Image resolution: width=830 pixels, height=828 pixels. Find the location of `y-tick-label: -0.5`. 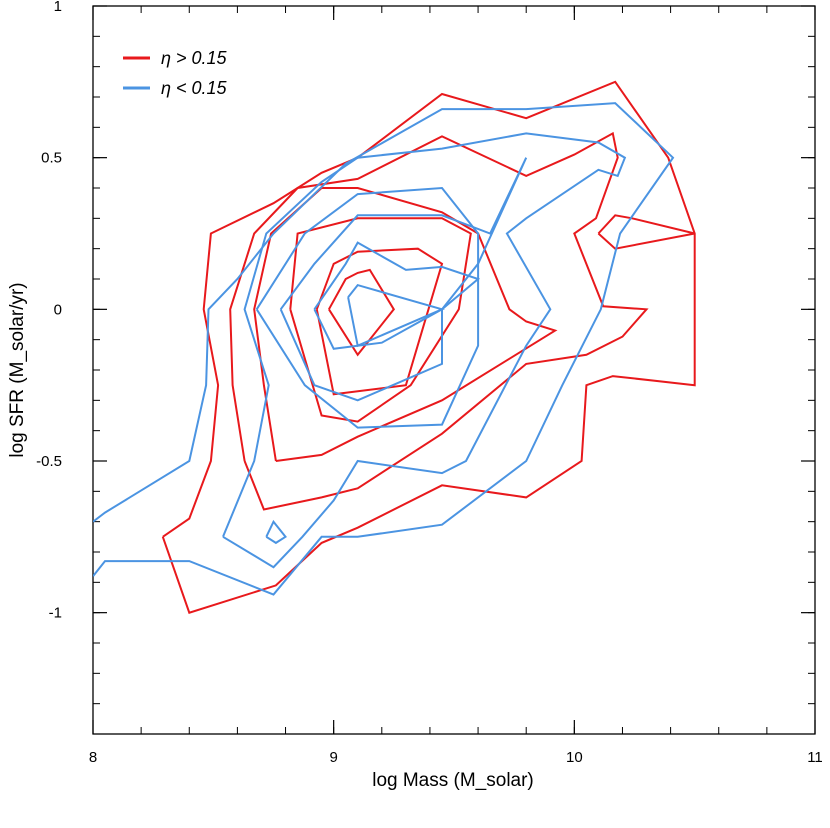

y-tick-label: -0.5 is located at coordinates (49, 461).